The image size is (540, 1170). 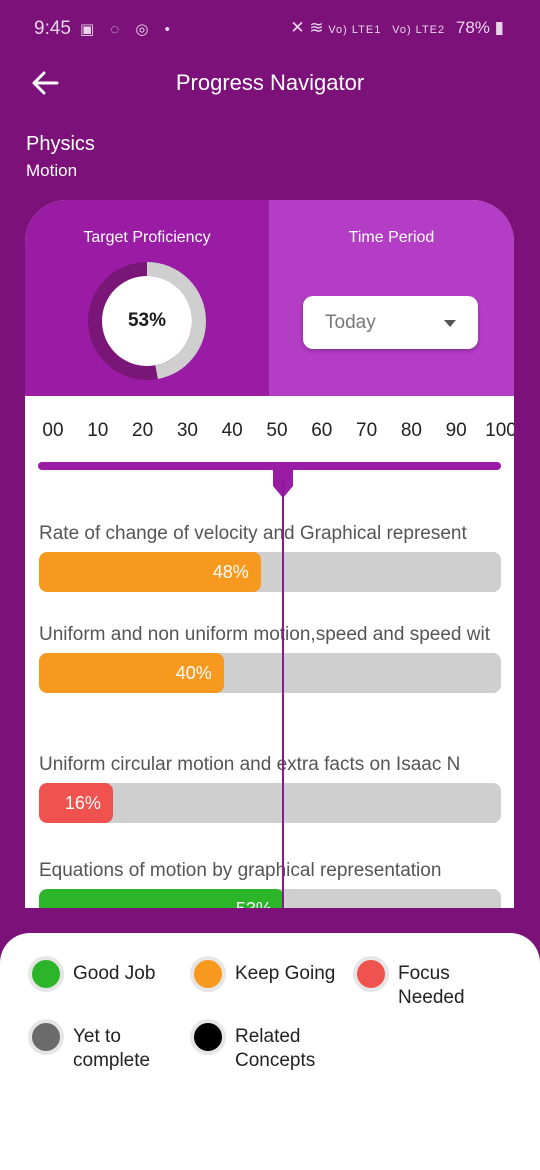 What do you see at coordinates (419, 30) in the screenshot?
I see `signal-2-icon: Vo) LTE2` at bounding box center [419, 30].